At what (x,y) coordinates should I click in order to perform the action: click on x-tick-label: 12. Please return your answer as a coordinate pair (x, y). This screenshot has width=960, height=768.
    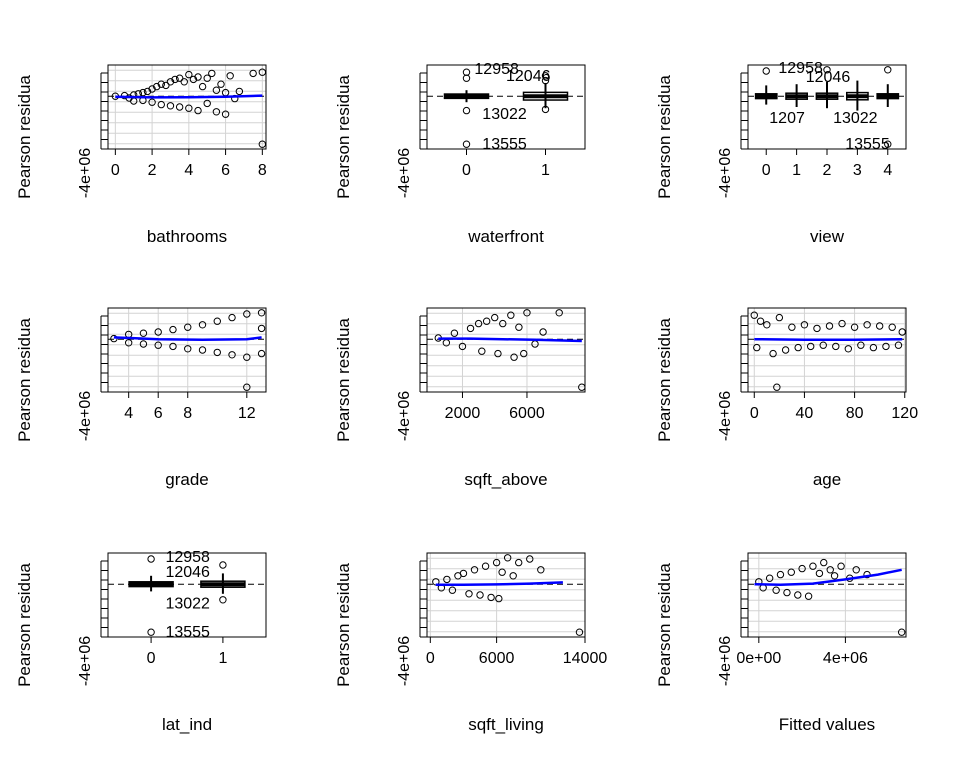
    Looking at the image, I should click on (247, 413).